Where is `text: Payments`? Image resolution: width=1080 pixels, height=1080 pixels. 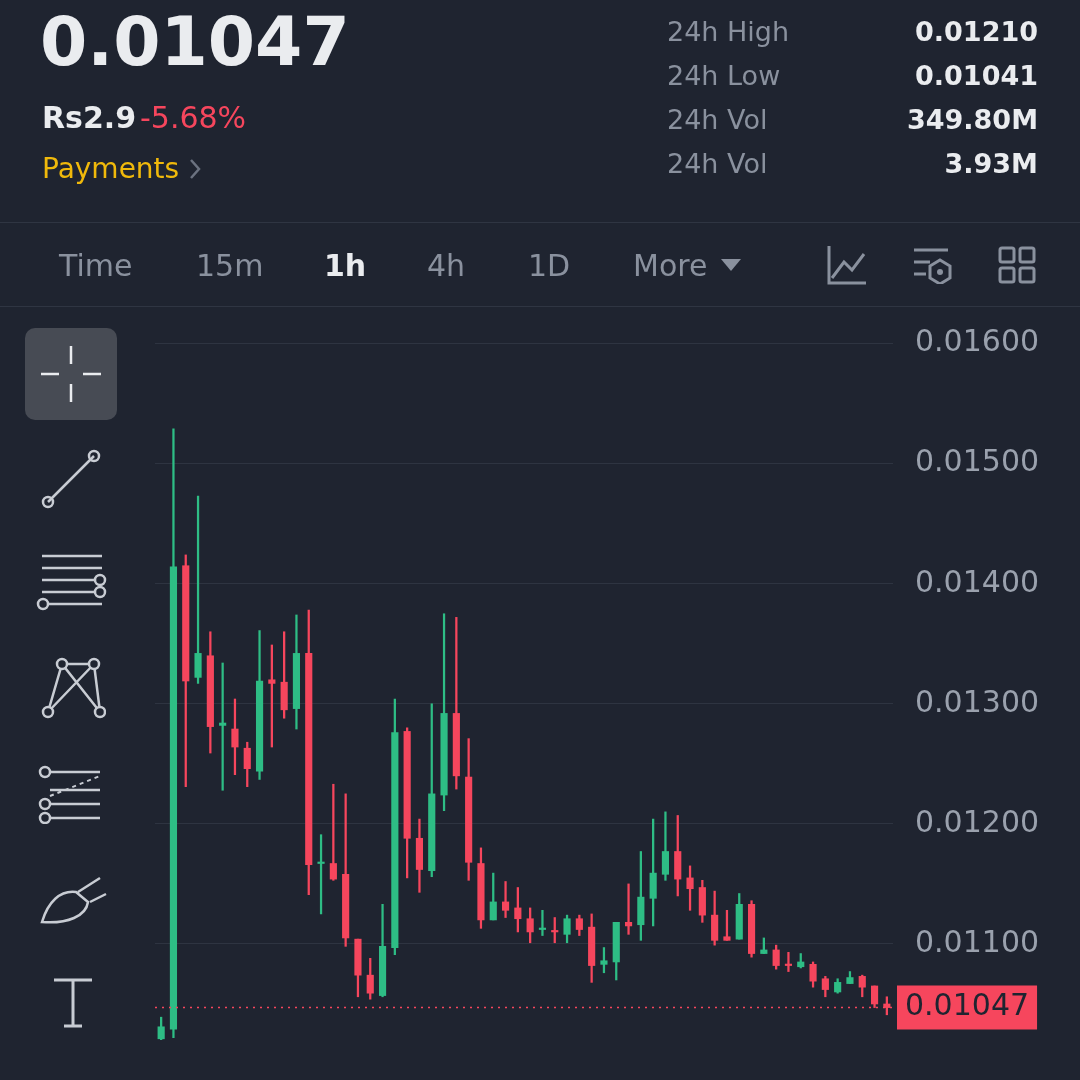
text: Payments is located at coordinates (111, 168).